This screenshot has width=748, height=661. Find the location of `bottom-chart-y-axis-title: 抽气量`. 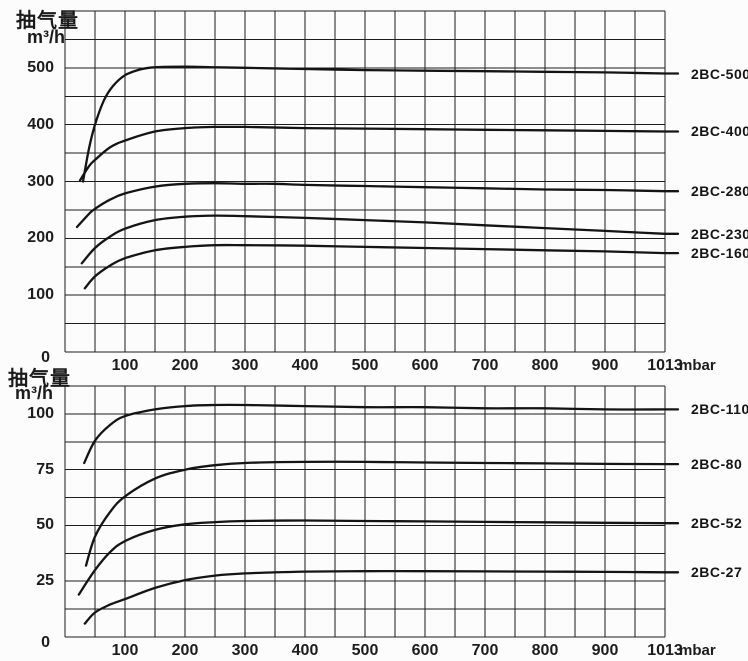

bottom-chart-y-axis-title: 抽气量 is located at coordinates (39, 379).